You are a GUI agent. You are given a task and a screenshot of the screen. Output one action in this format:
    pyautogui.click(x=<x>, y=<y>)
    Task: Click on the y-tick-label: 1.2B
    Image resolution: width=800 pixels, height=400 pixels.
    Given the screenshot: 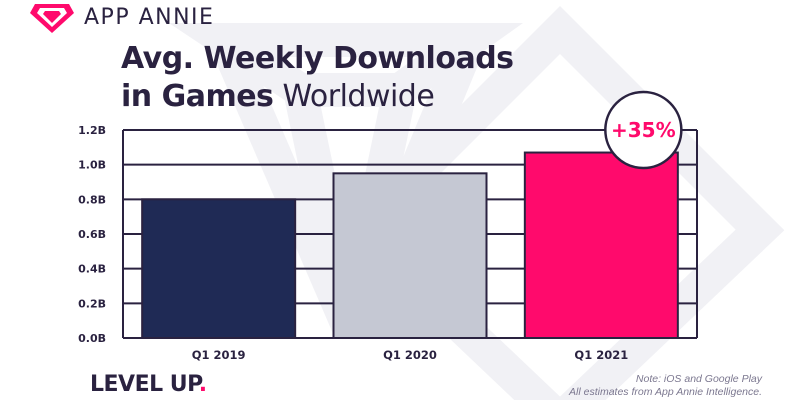 What is the action you would take?
    pyautogui.click(x=92, y=130)
    